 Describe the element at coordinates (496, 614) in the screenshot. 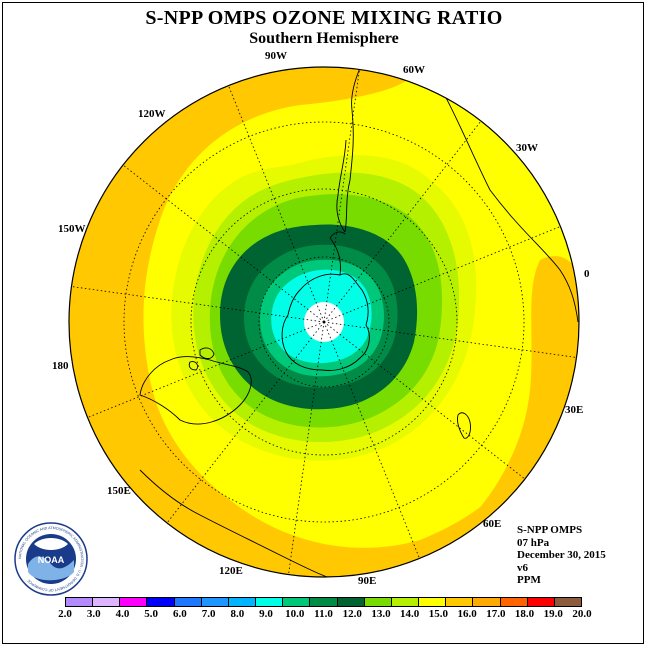

I see `colorbar-tick-label: 17.0` at that location.